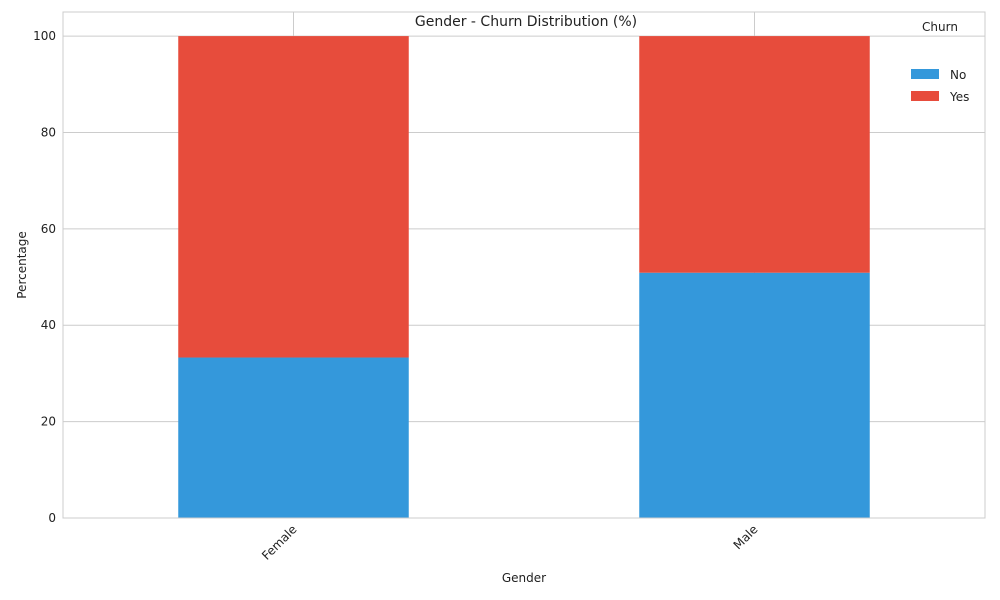  Describe the element at coordinates (746, 537) in the screenshot. I see `x-tick-label: Male` at that location.